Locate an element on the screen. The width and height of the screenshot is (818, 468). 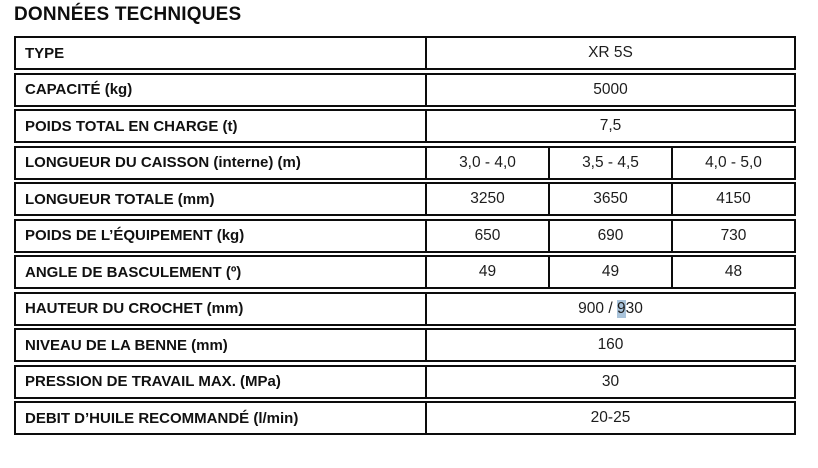
selection-highlight: 9 is located at coordinates (621, 308).